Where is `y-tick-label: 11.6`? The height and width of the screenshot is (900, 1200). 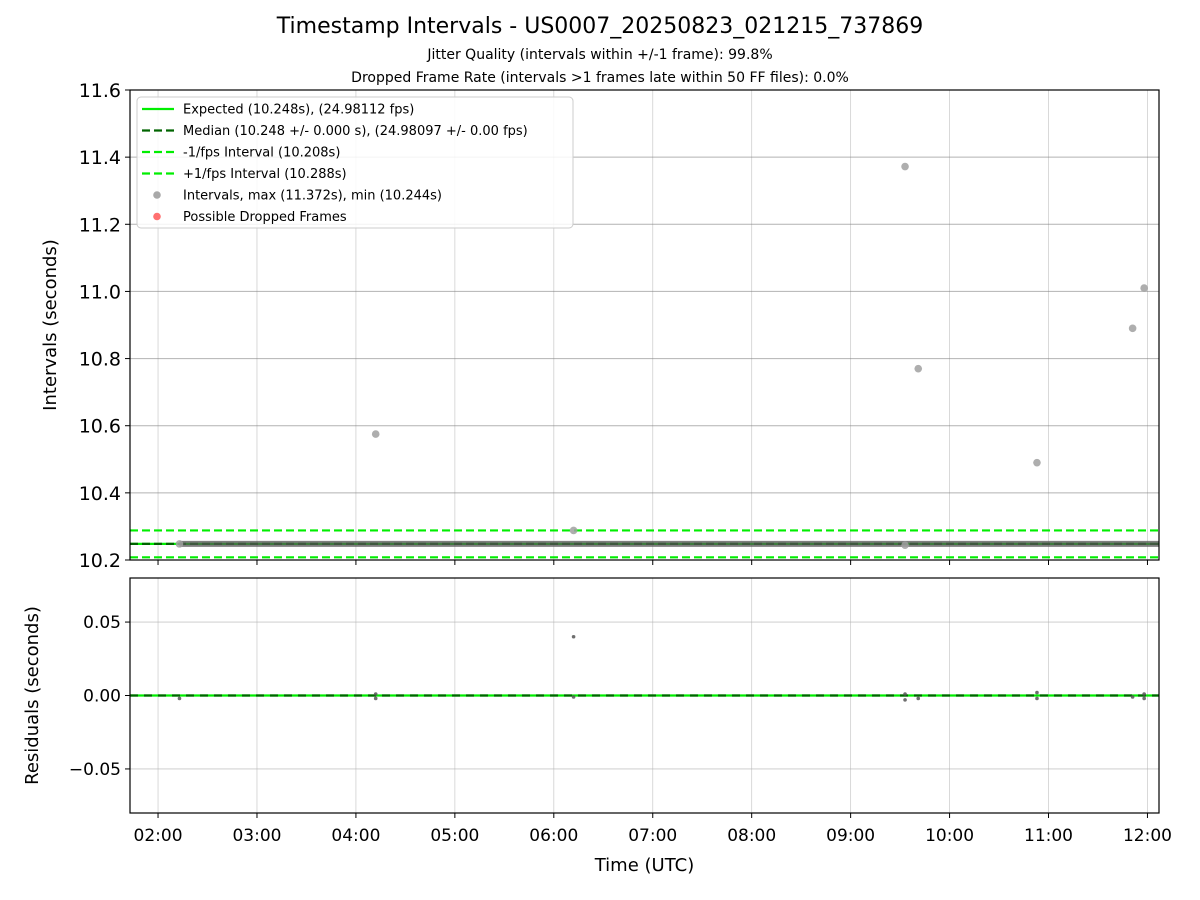 y-tick-label: 11.6 is located at coordinates (100, 91).